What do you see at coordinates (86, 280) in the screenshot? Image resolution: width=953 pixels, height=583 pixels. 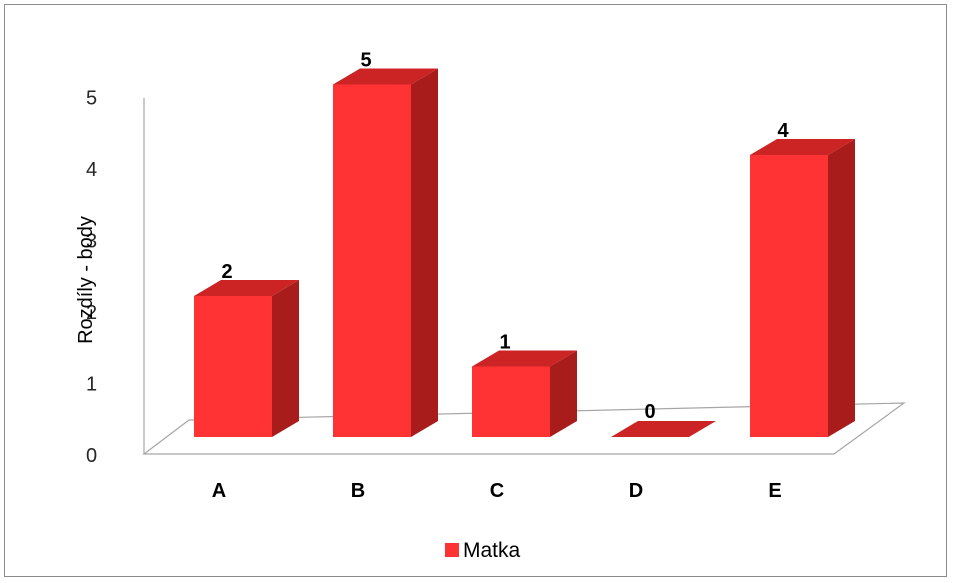 I see `y-axis-label: Rozdíly - body` at bounding box center [86, 280].